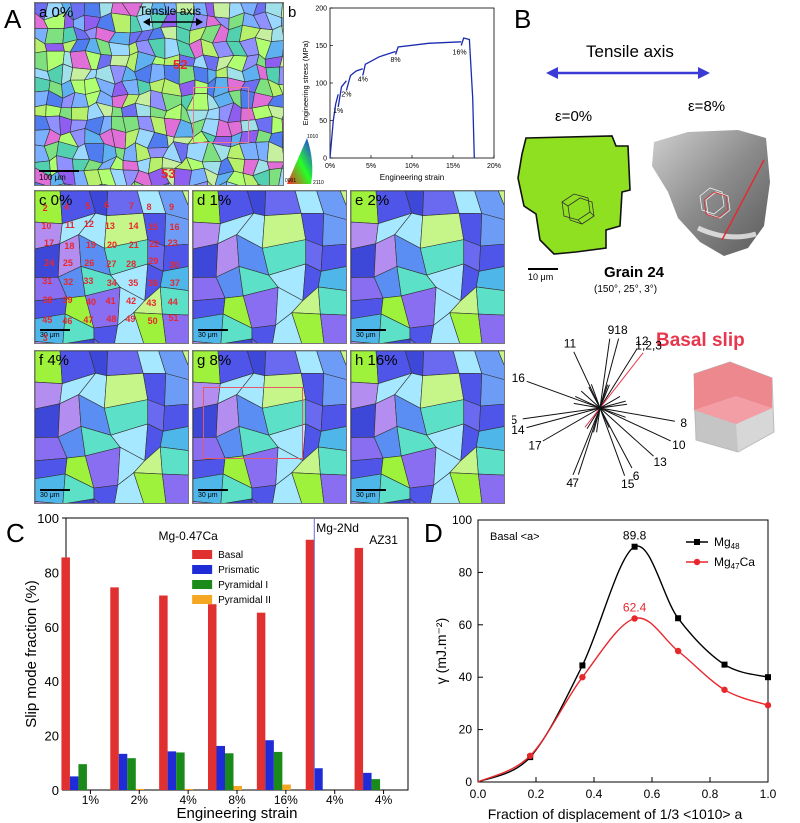 The height and width of the screenshot is (823, 800). What do you see at coordinates (412, 83) in the screenshot?
I see `chart-b-frame` at bounding box center [412, 83].